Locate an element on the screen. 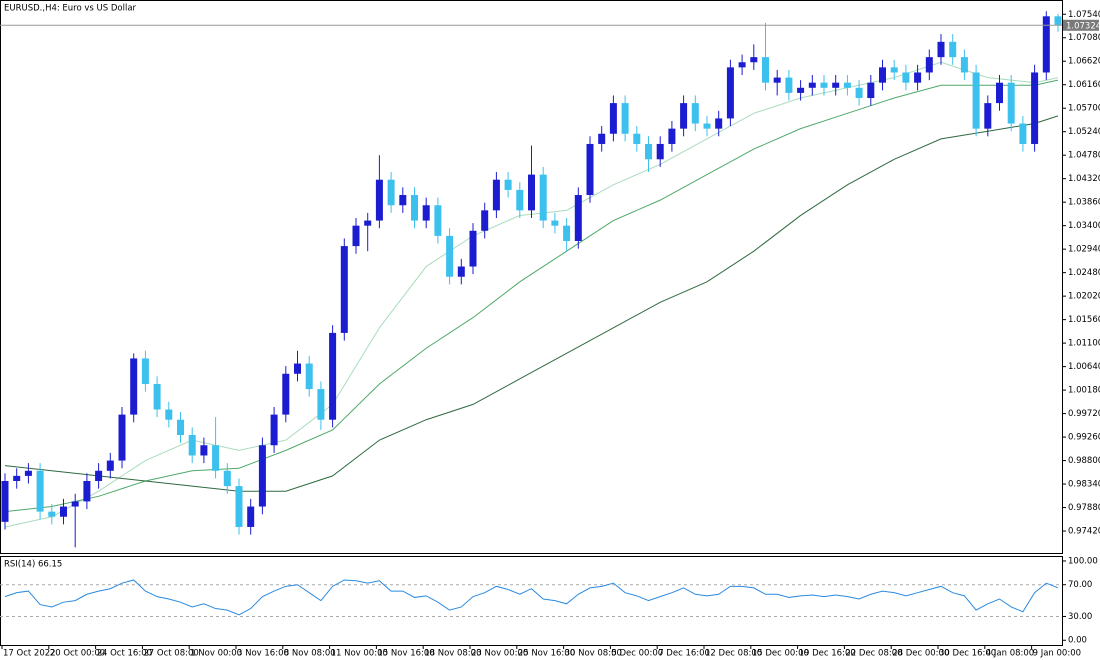 The height and width of the screenshot is (660, 1100). y-tick-label: 1.07080 is located at coordinates (1084, 38).